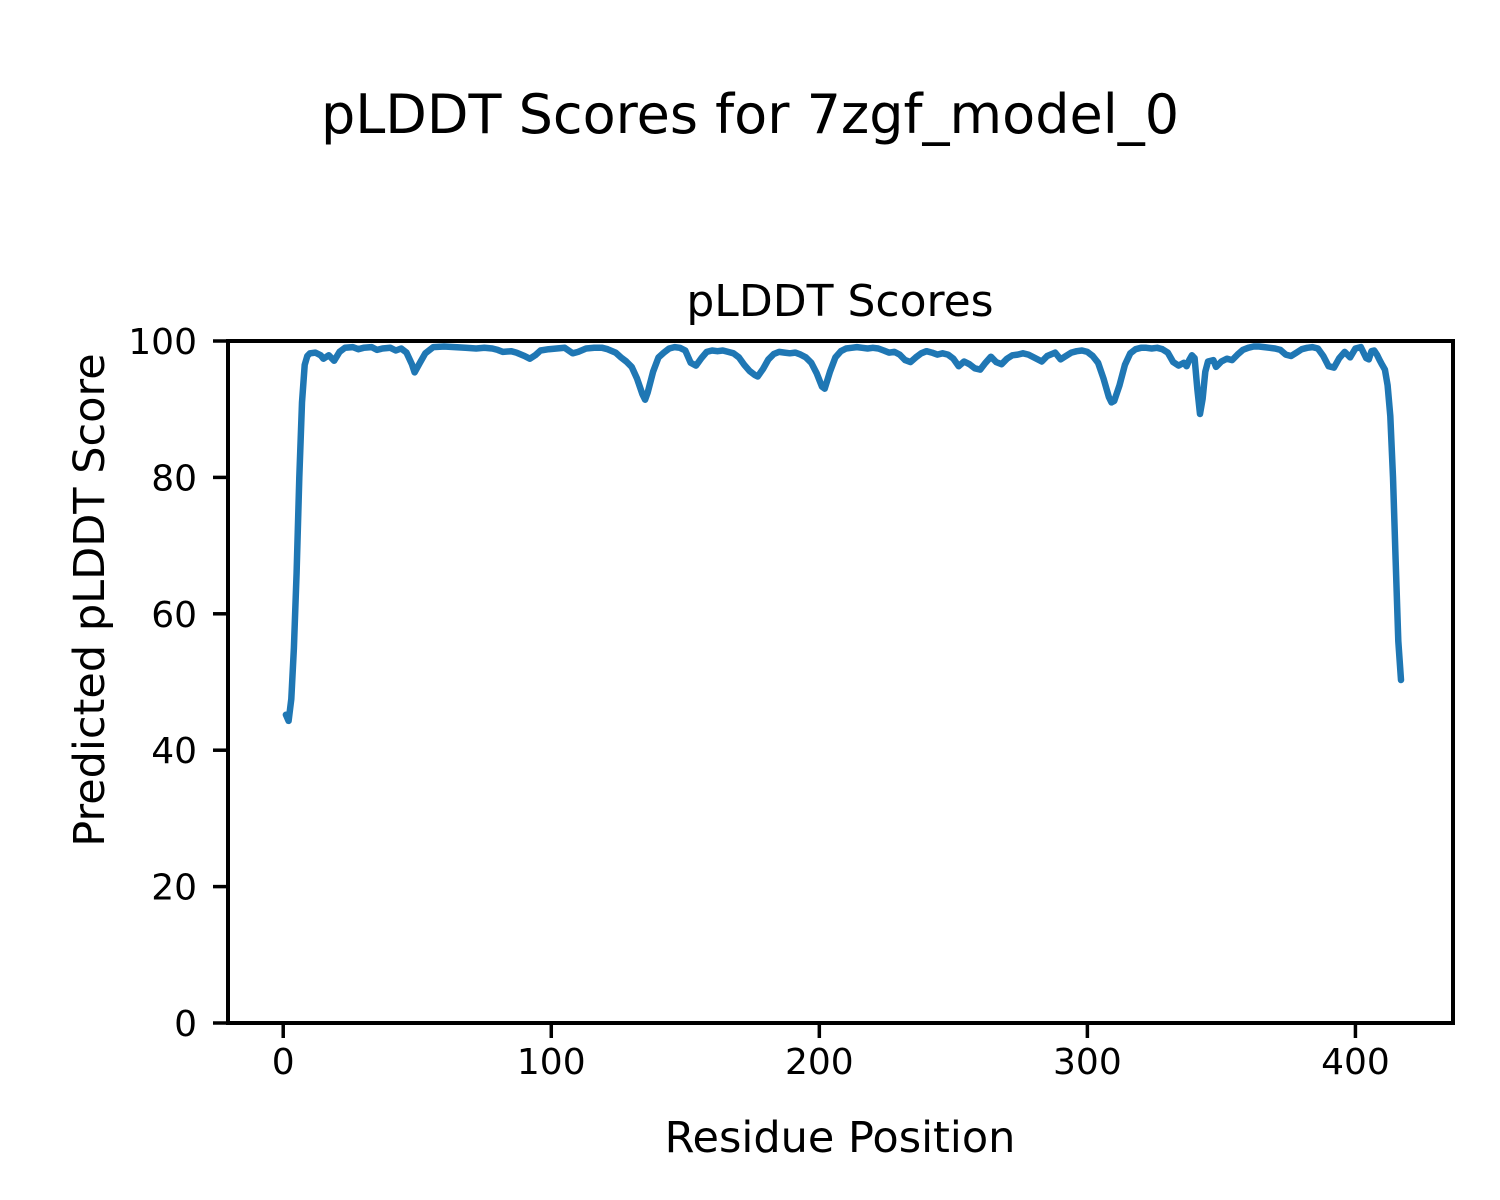 This screenshot has height=1200, width=1500. I want to click on x-tick-label: 100, so click(551, 1062).